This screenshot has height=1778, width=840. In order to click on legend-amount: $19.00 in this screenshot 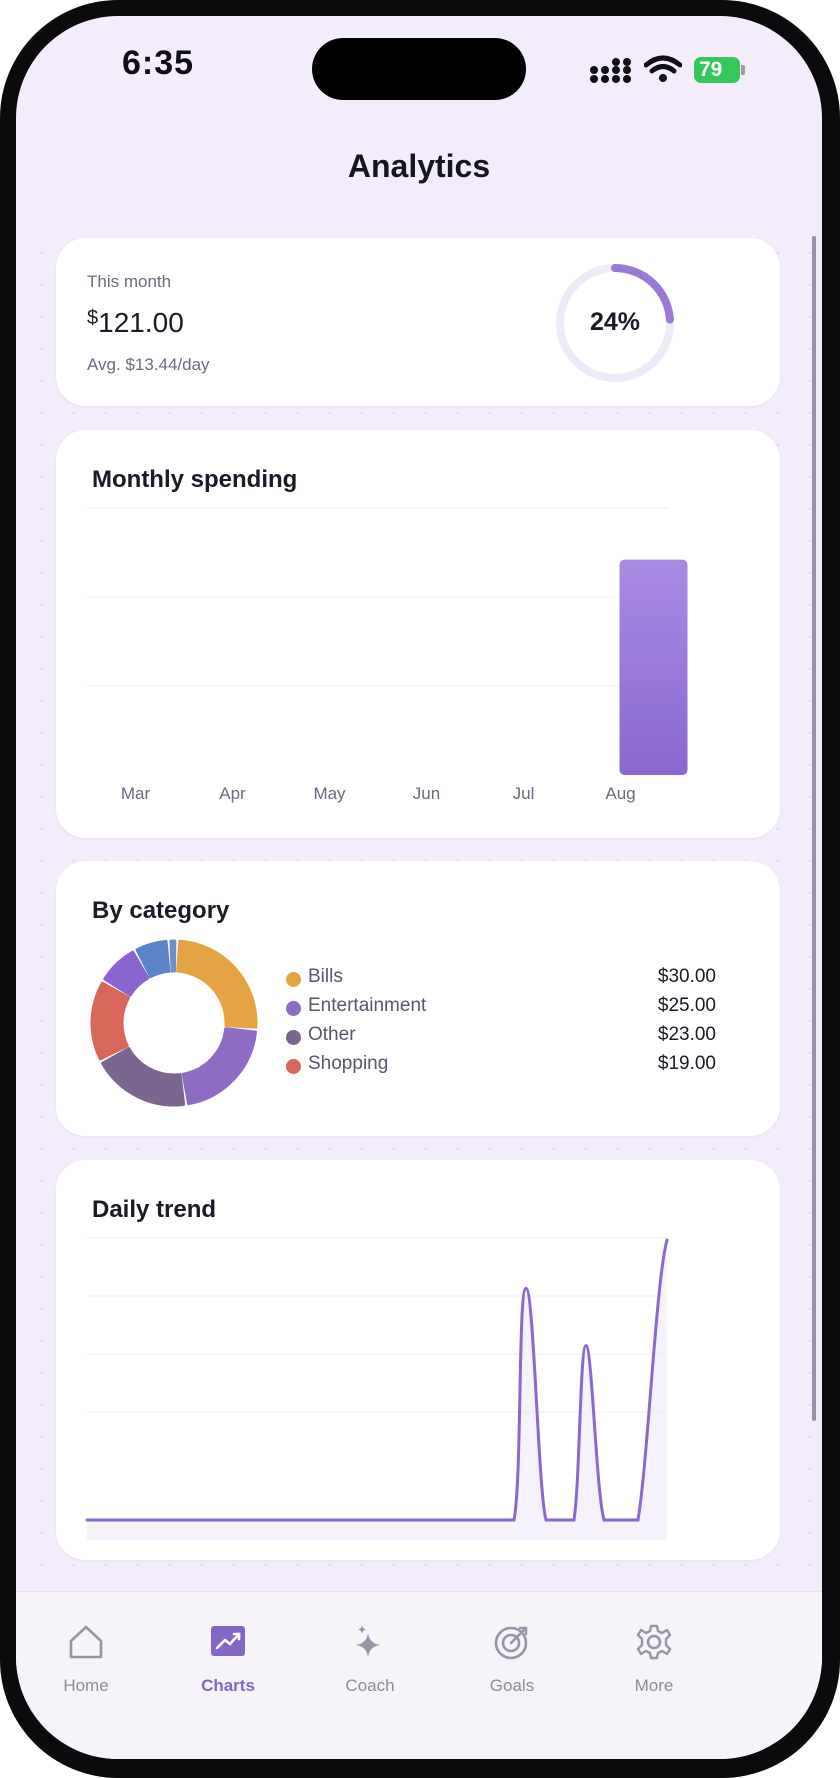, I will do `click(686, 1063)`.